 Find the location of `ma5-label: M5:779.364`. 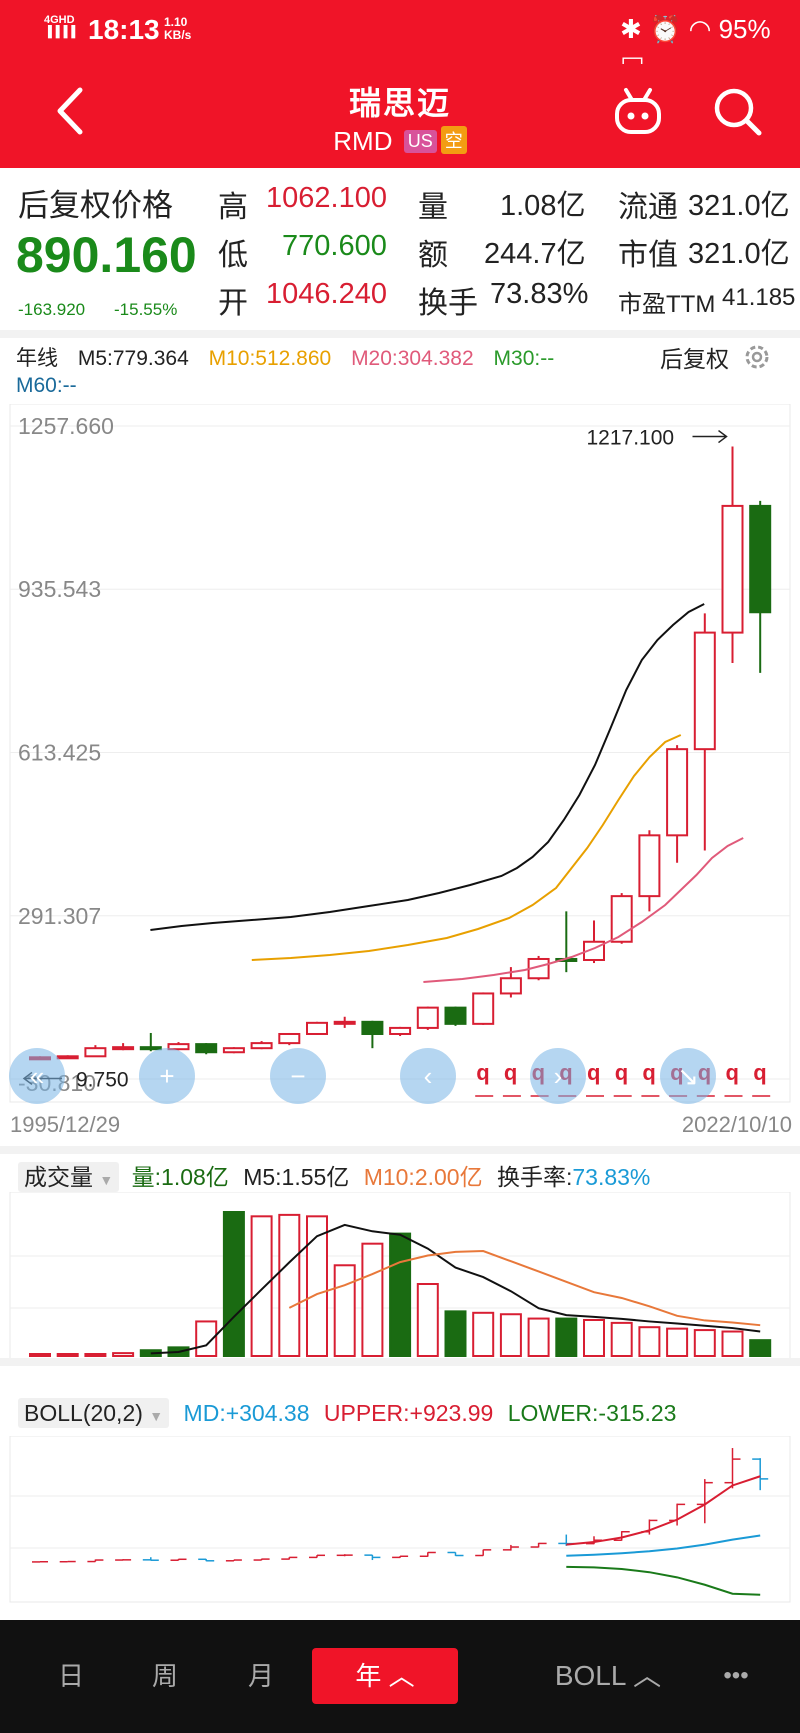

ma5-label: M5:779.364 is located at coordinates (133, 358).